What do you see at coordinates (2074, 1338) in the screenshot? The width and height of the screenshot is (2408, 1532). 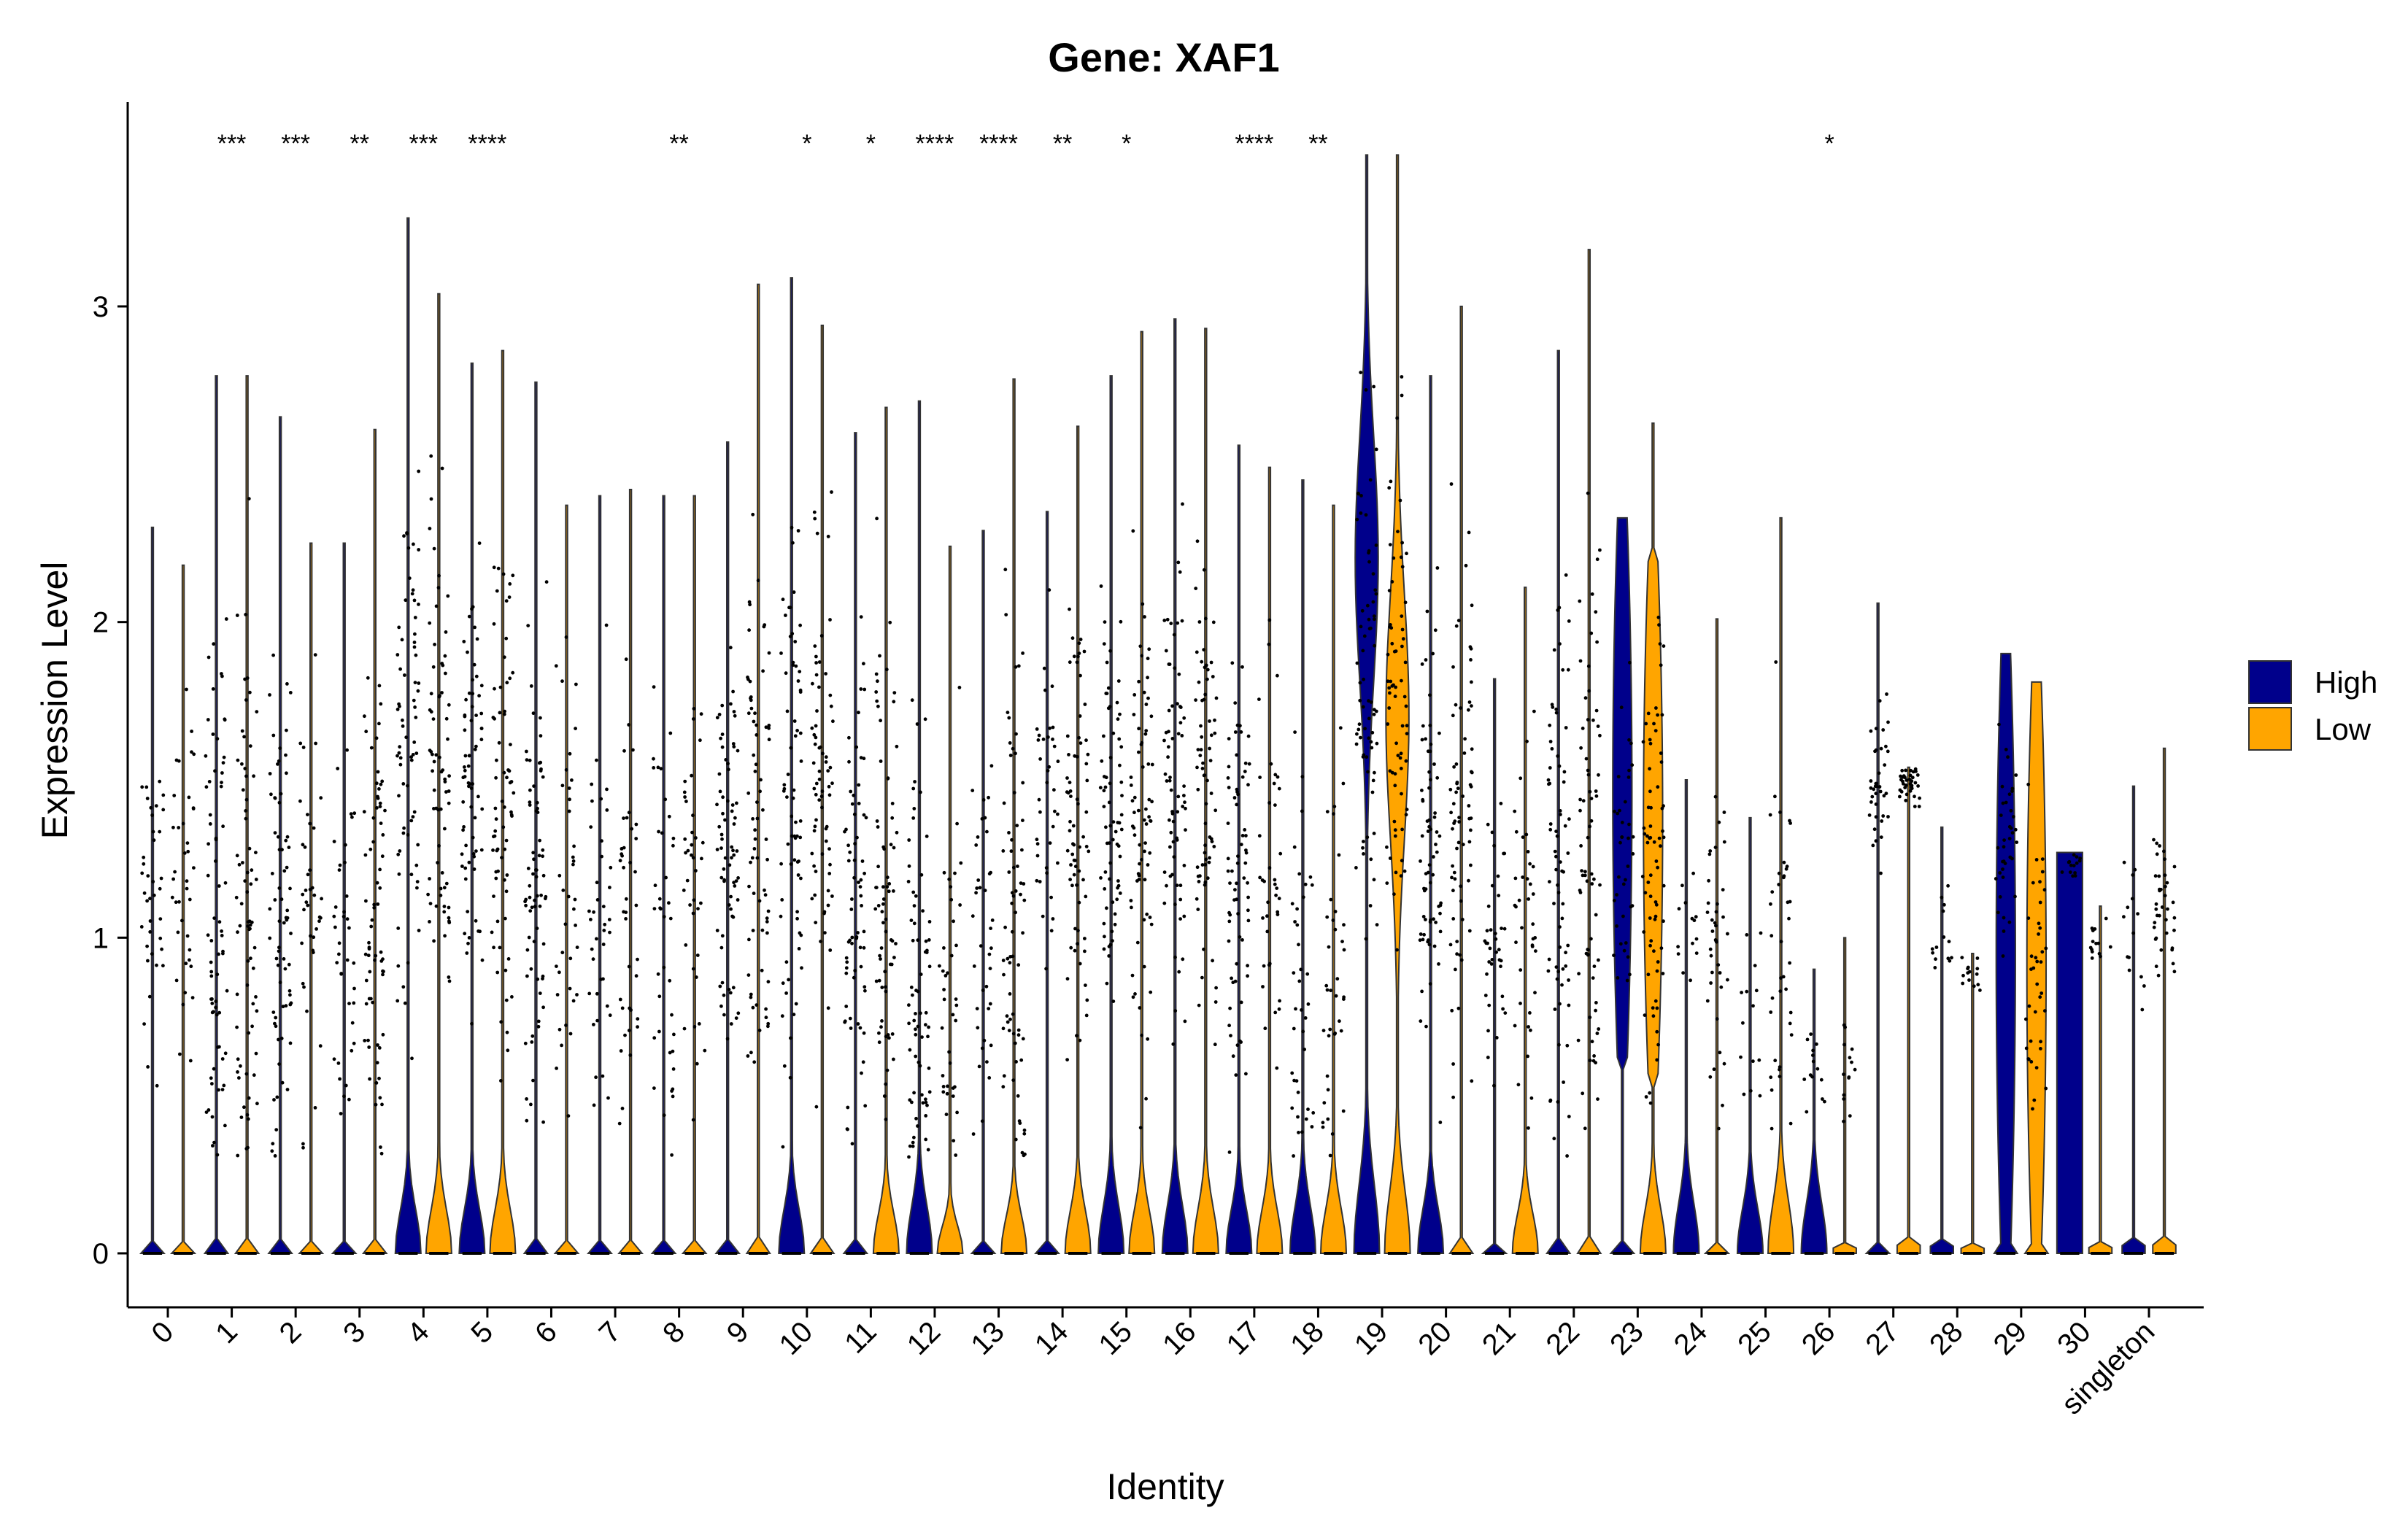 I see `x-tick-label: 30` at bounding box center [2074, 1338].